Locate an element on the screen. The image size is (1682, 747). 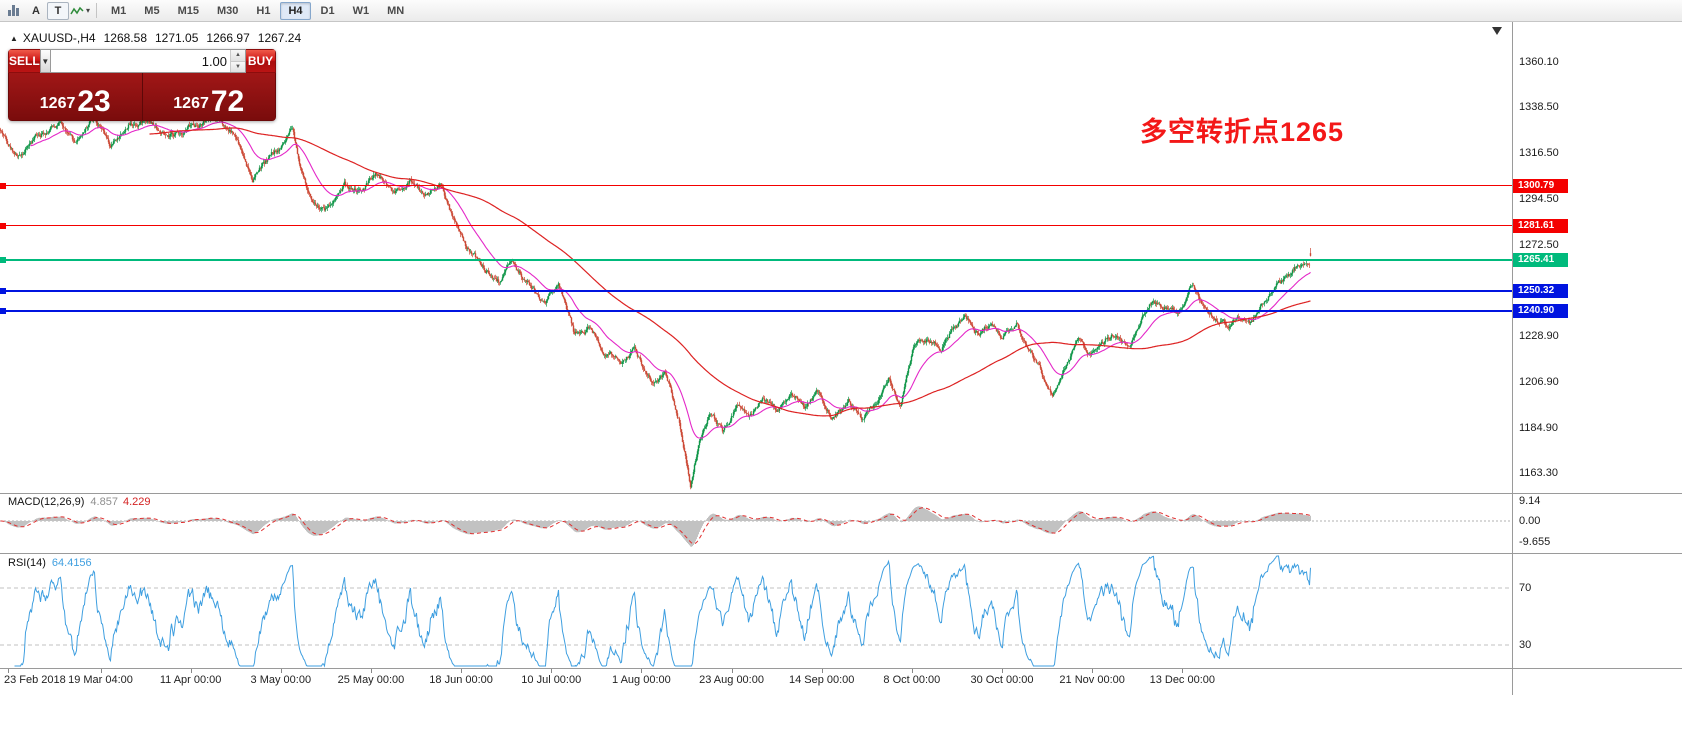
symbol-arrow-icon: ▲ is located at coordinates (14, 38).